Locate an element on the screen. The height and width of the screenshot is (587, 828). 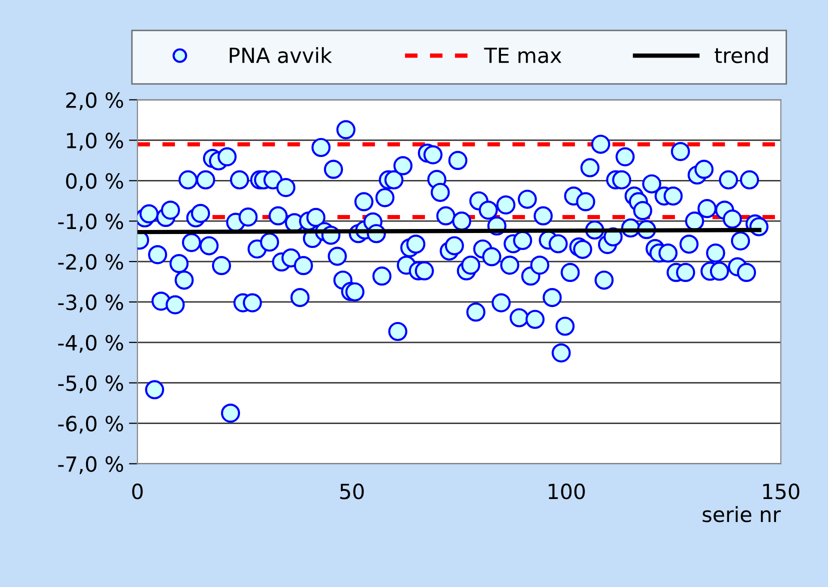
y-tick-label: -1,0 % is located at coordinates (91, 223).